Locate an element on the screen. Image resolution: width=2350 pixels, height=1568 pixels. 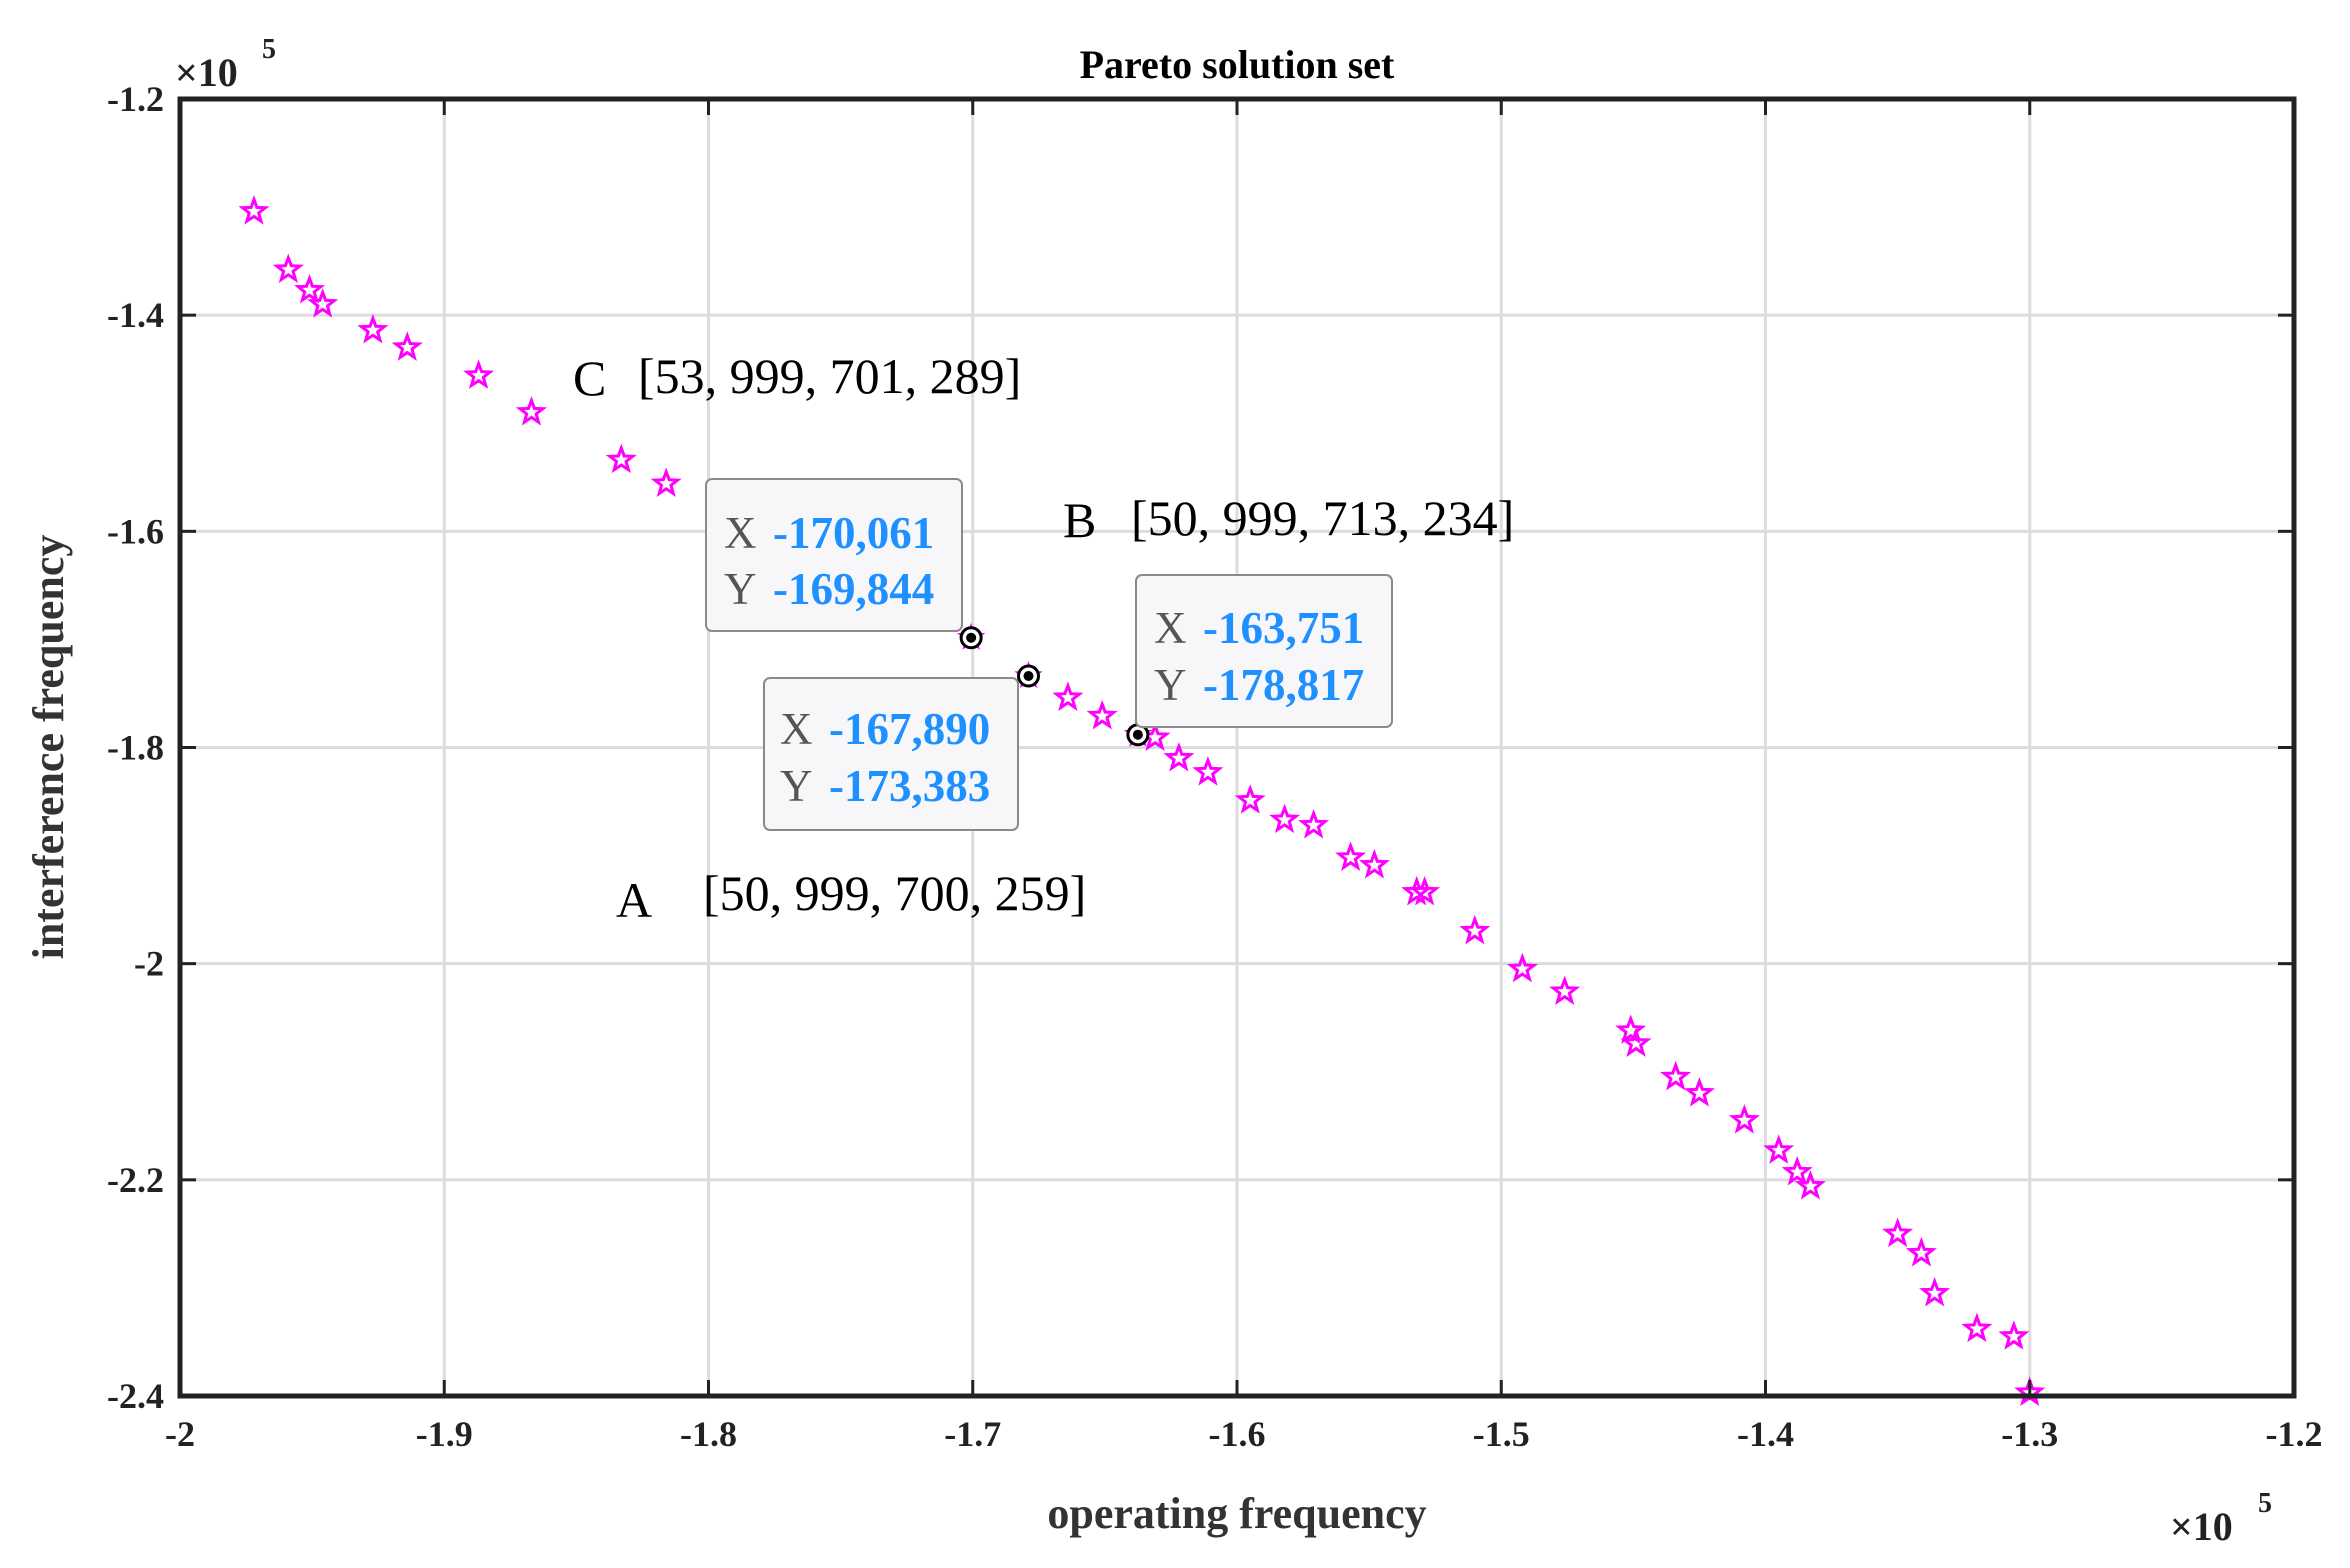
datatip-2-box is located at coordinates (891, 754).